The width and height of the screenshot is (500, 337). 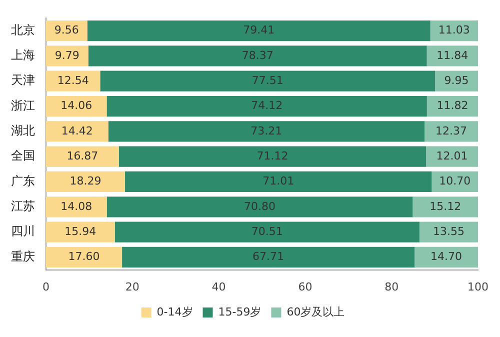 I want to click on data-label: 67.71, so click(x=268, y=257).